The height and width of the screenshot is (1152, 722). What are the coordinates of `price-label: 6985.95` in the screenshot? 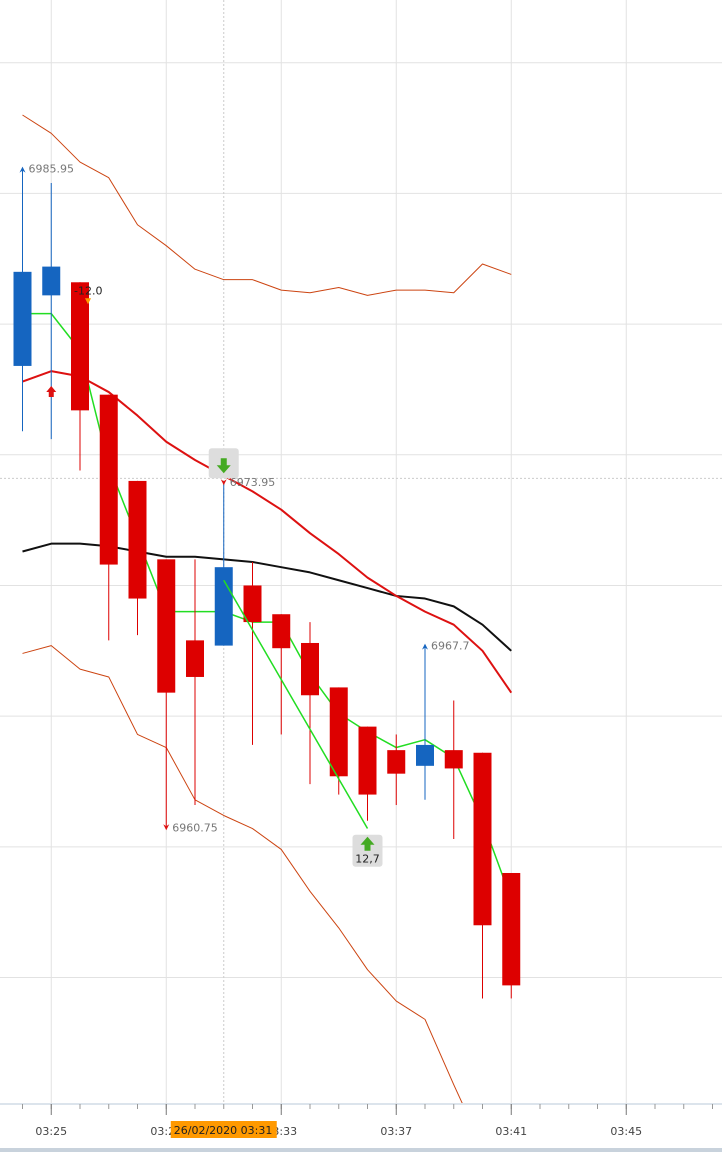 It's located at (52, 169).